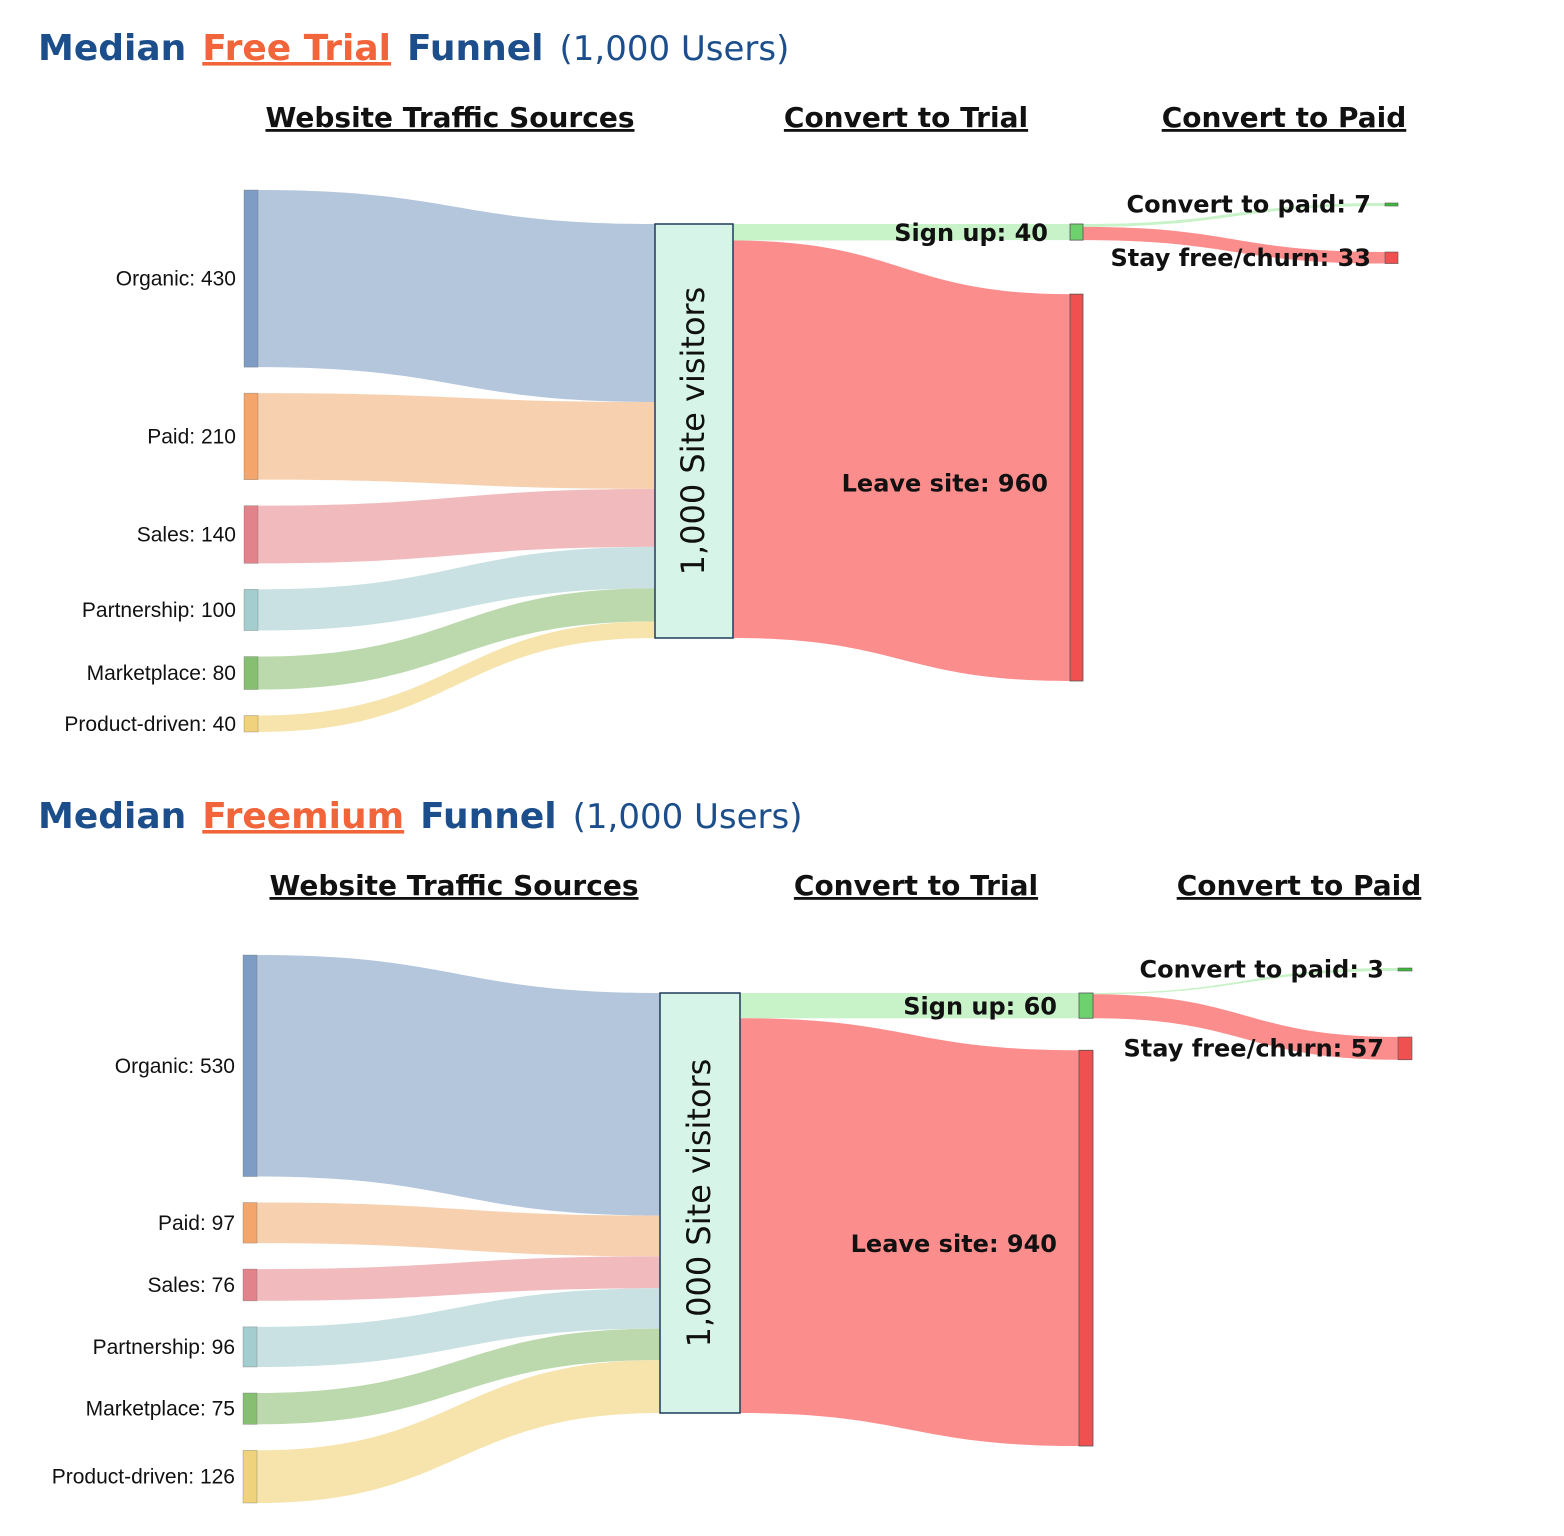 The height and width of the screenshot is (1536, 1564). Describe the element at coordinates (191, 436) in the screenshot. I see `label-paid: Paid: 210` at that location.